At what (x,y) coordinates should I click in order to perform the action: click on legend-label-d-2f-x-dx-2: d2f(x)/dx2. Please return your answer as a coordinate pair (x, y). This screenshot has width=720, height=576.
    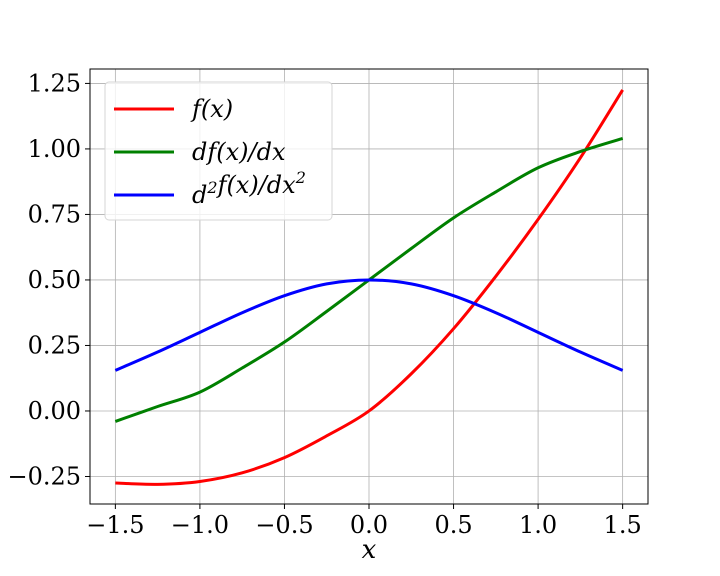
    Looking at the image, I should click on (249, 188).